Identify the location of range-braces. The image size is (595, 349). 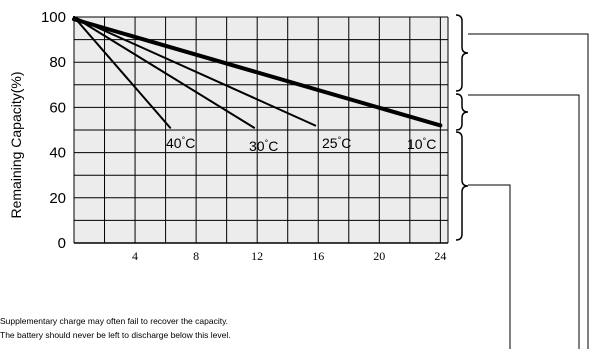
(462, 127).